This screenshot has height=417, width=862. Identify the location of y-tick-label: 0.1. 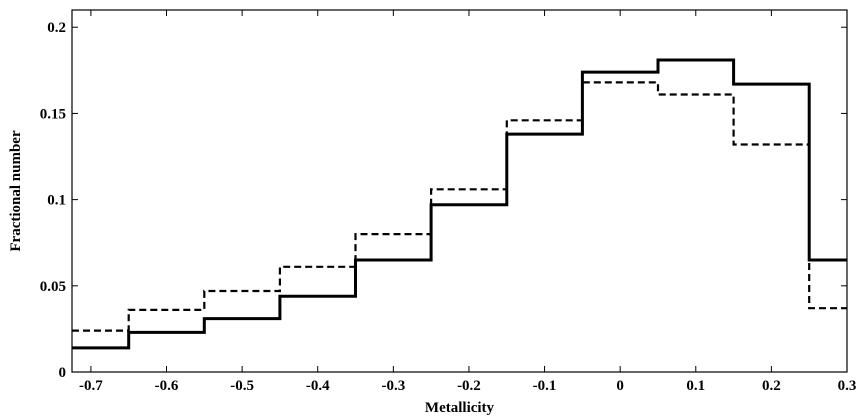
(56, 201).